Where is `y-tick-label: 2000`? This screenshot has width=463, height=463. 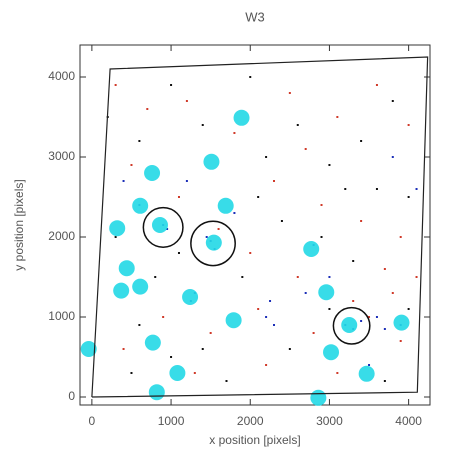
y-tick-label: 2000 is located at coordinates (61, 236).